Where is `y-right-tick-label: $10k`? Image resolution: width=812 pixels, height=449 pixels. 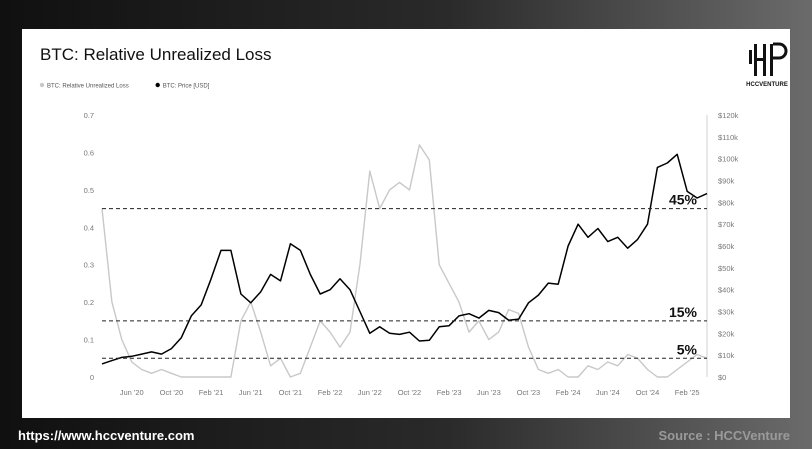 y-right-tick-label: $10k is located at coordinates (726, 355).